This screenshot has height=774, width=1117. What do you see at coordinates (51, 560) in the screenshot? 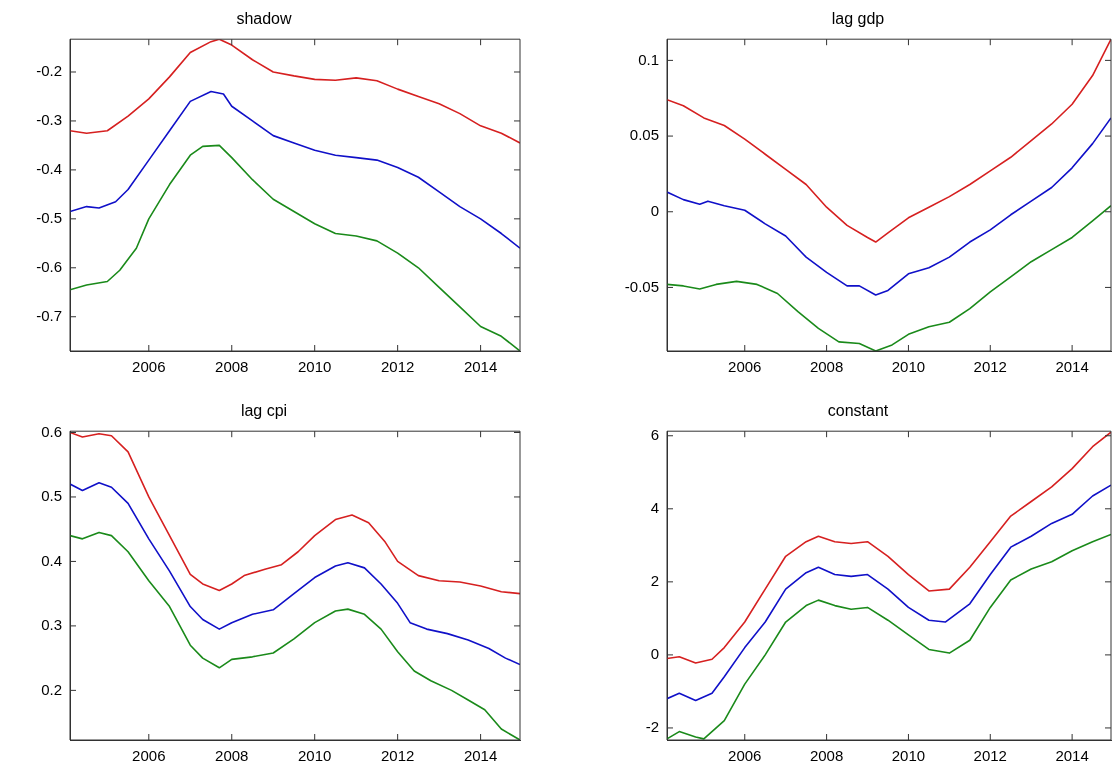
I see `y-tick-label: 0.4` at bounding box center [51, 560].